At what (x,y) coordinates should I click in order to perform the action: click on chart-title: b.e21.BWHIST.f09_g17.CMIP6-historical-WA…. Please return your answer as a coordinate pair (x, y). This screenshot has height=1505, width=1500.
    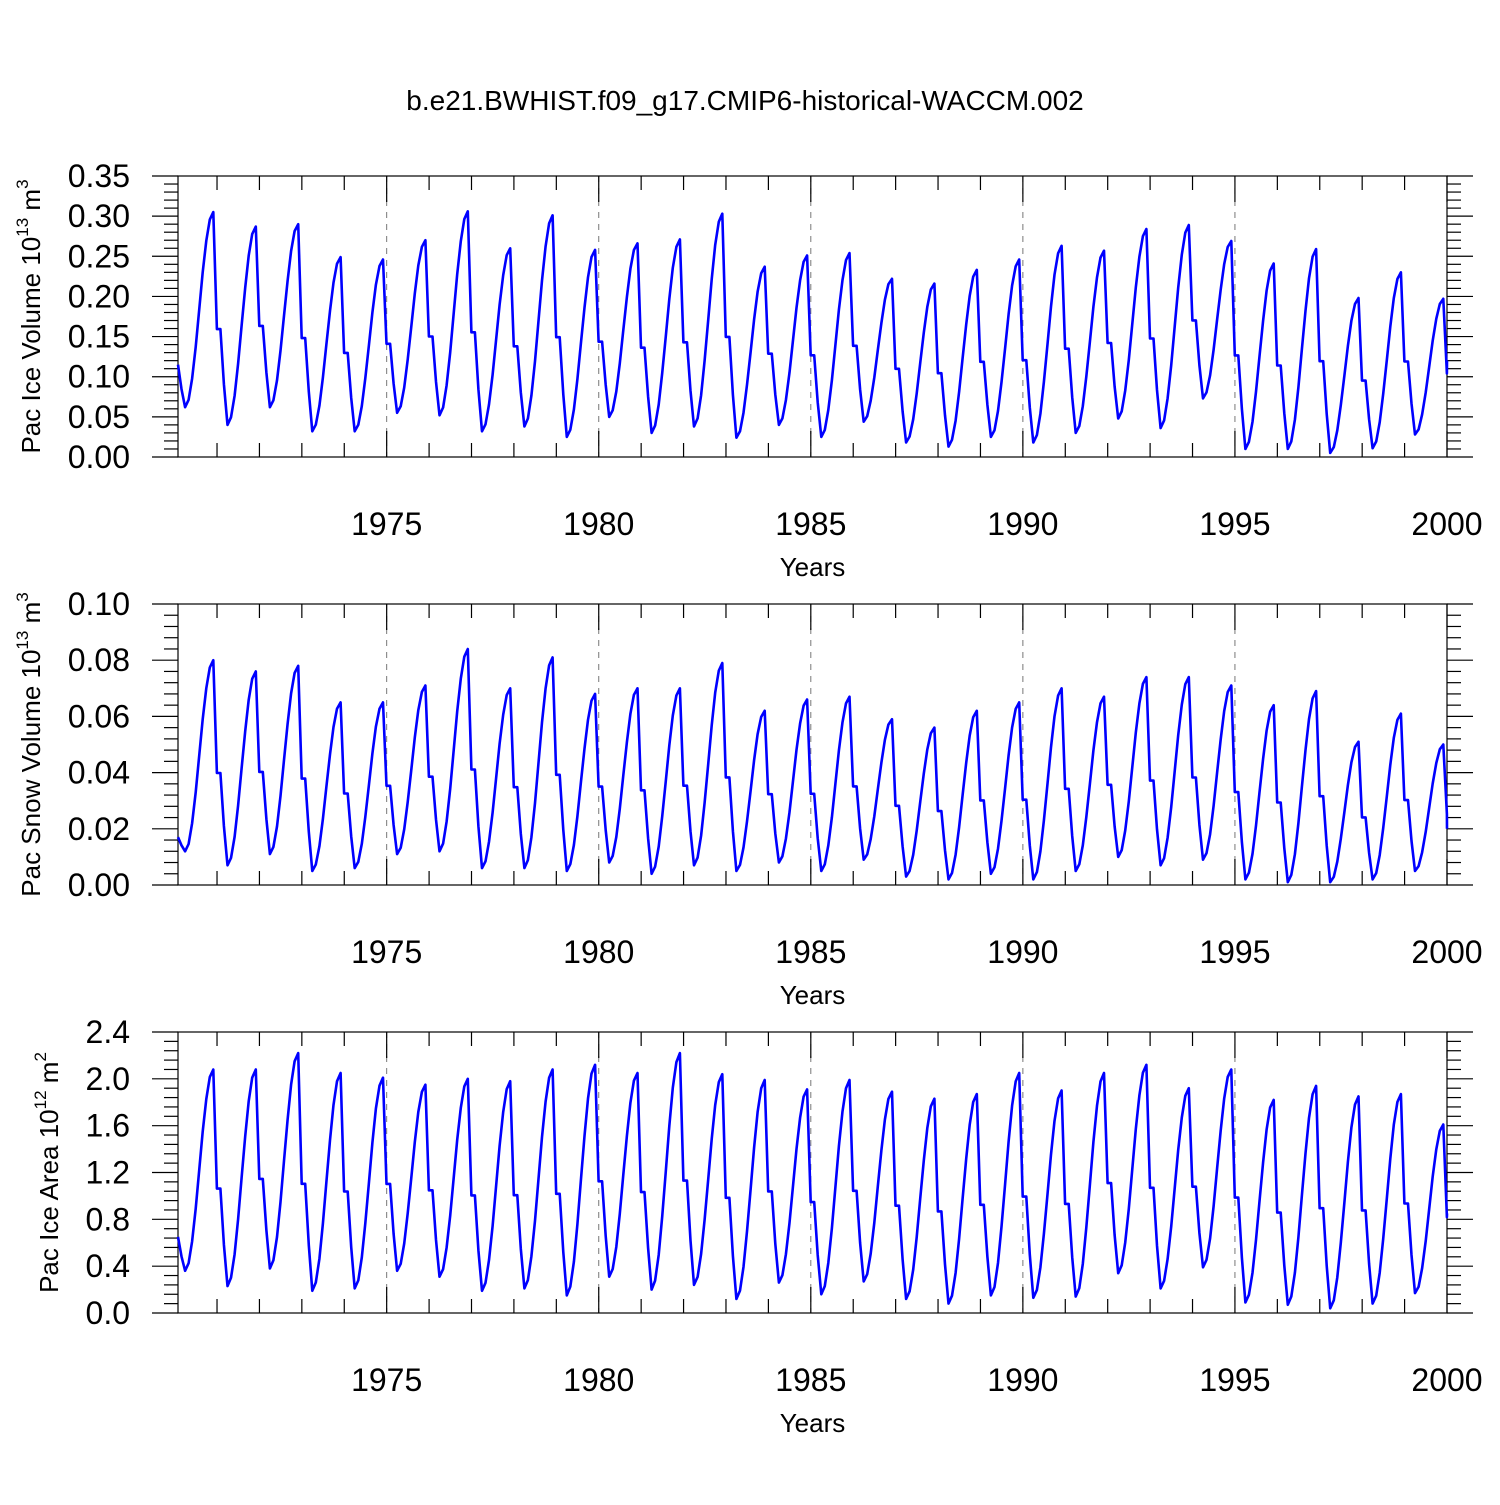
    Looking at the image, I should click on (744, 100).